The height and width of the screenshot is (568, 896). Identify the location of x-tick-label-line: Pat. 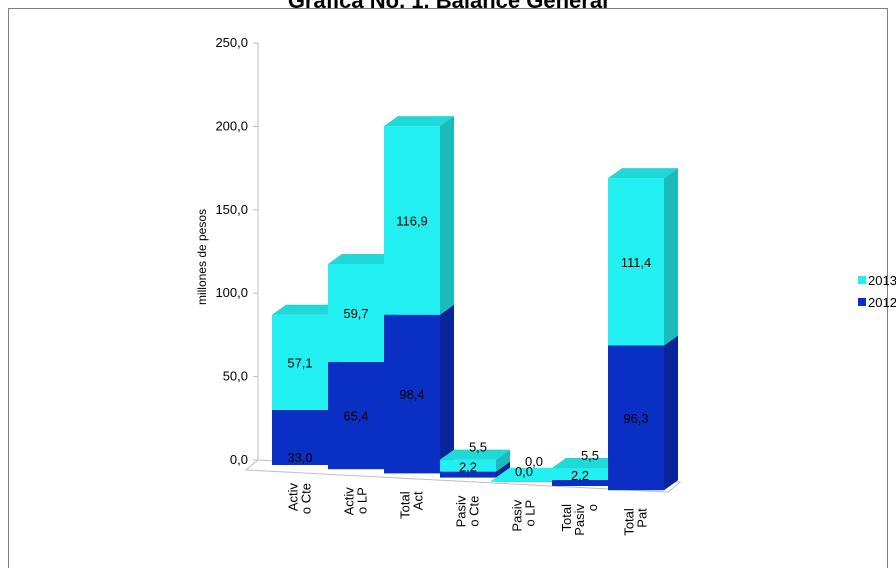
(642, 518).